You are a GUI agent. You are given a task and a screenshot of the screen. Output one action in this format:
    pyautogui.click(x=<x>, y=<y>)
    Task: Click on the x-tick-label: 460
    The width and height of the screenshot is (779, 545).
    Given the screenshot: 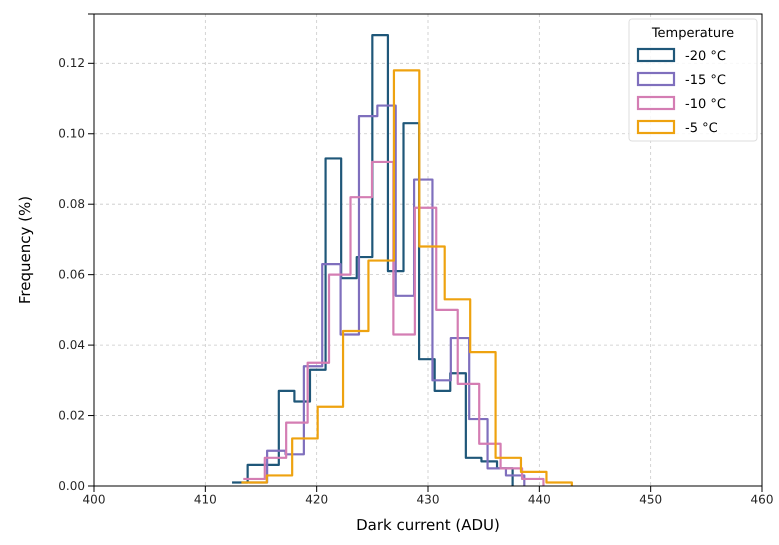 What is the action you would take?
    pyautogui.click(x=762, y=499)
    